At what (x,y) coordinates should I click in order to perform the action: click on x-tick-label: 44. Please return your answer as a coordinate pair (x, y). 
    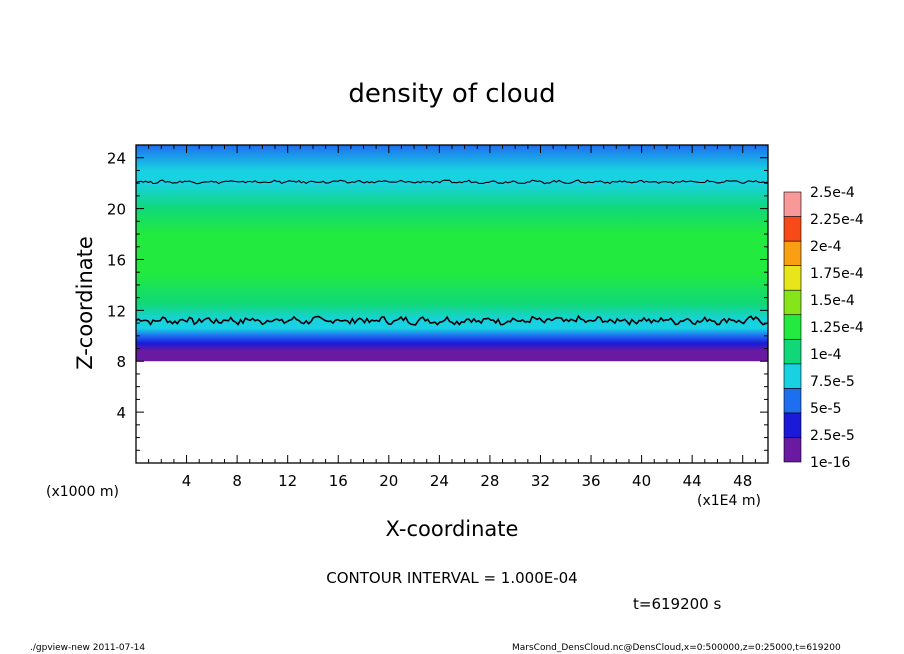
    Looking at the image, I should click on (692, 481).